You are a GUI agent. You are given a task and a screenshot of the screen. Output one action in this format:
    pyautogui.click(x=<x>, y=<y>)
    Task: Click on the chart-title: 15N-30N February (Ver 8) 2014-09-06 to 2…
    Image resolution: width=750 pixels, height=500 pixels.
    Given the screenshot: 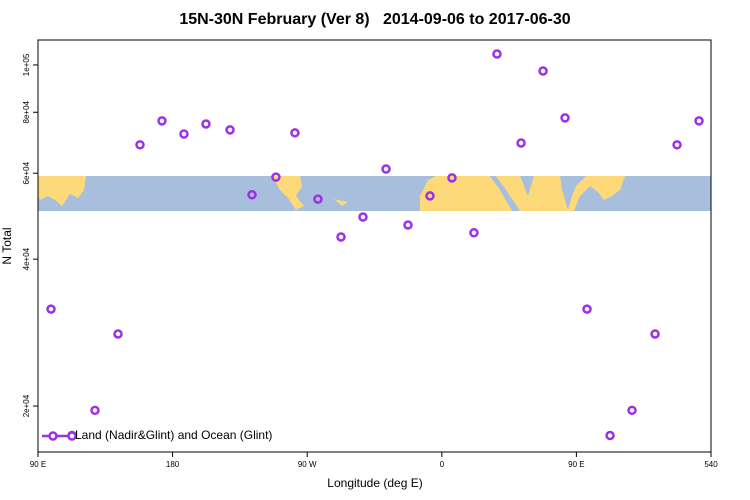 What is the action you would take?
    pyautogui.click(x=374, y=19)
    